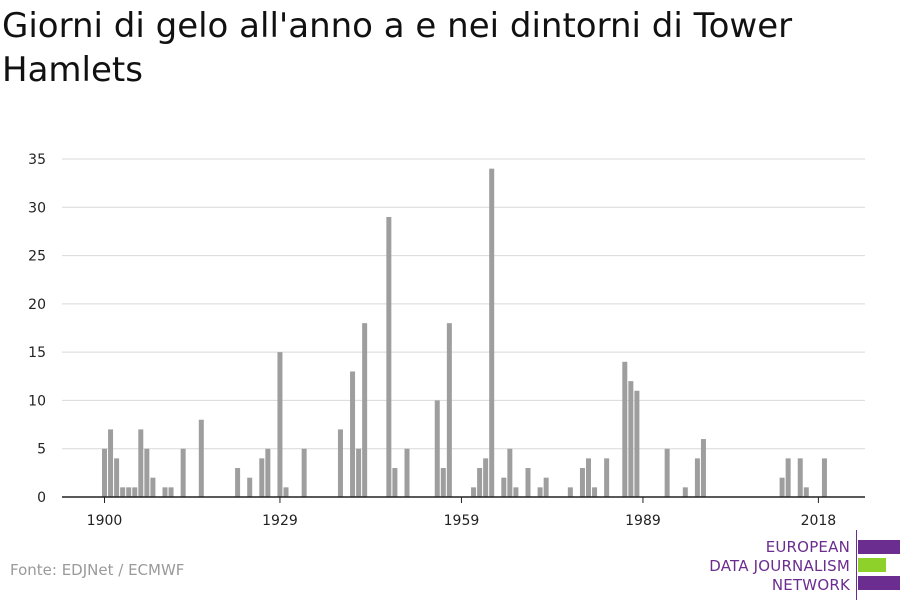 The height and width of the screenshot is (600, 900). What do you see at coordinates (41, 498) in the screenshot?
I see `y-tick-label: 0` at bounding box center [41, 498].